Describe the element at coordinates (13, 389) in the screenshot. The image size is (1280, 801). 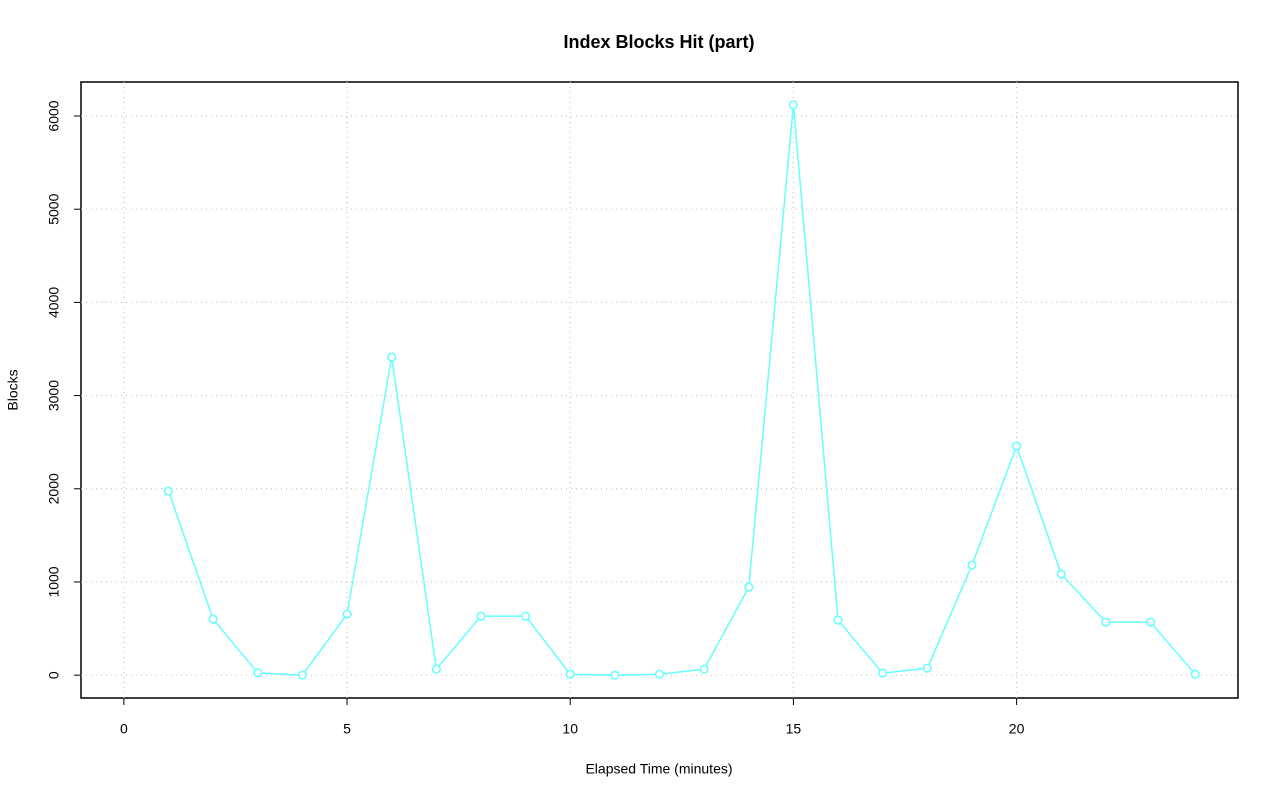
I see `y-axis-label: Blocks` at that location.